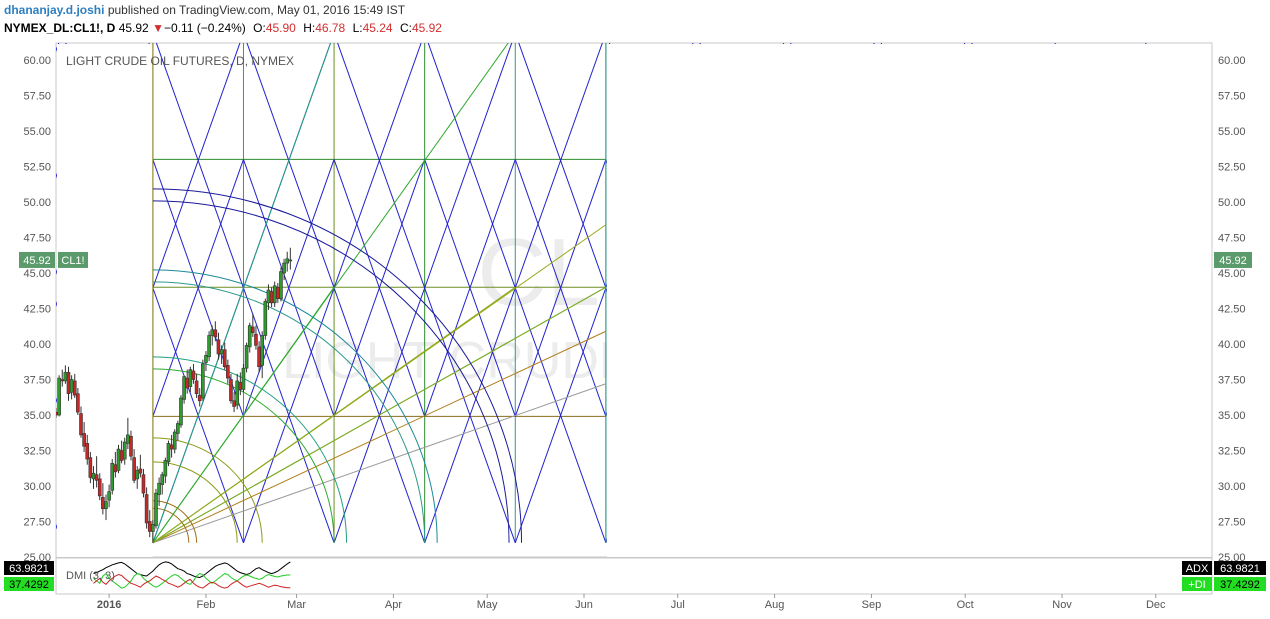 The height and width of the screenshot is (619, 1270). I want to click on x-tick-label: 2016, so click(109, 605).